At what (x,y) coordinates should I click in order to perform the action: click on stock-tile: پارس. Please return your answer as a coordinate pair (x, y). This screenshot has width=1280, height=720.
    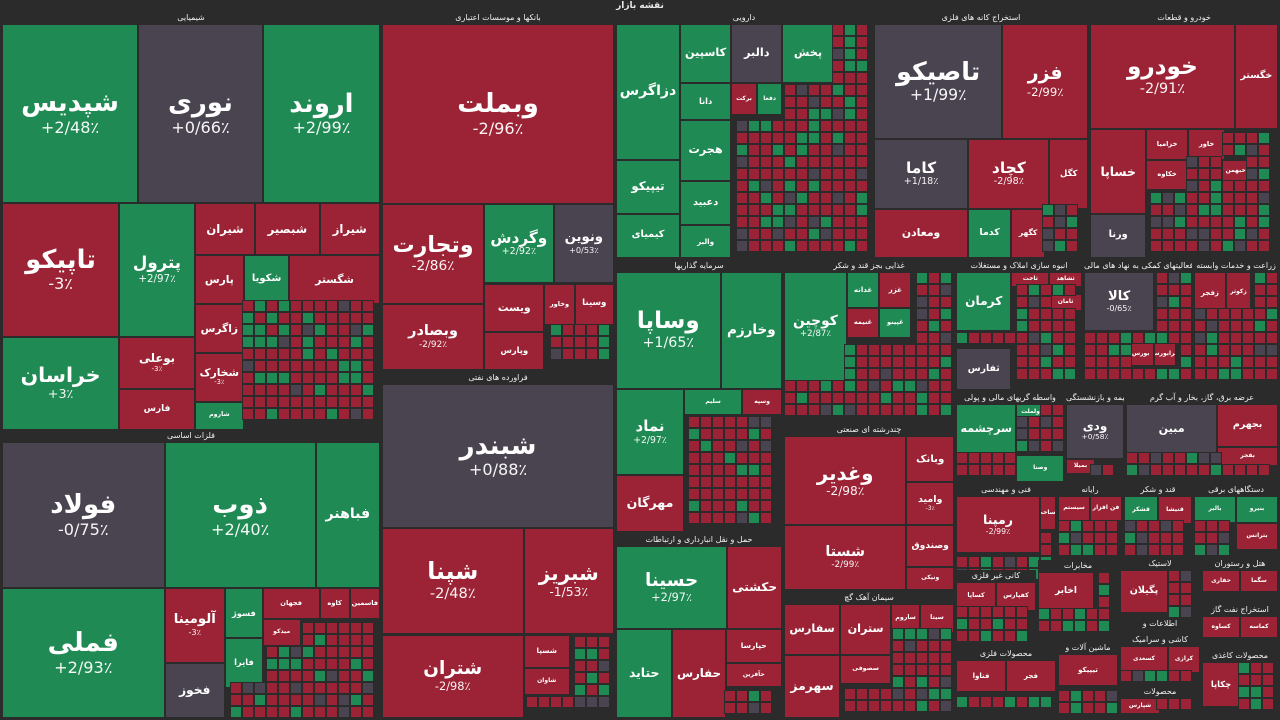
    Looking at the image, I should click on (219, 280).